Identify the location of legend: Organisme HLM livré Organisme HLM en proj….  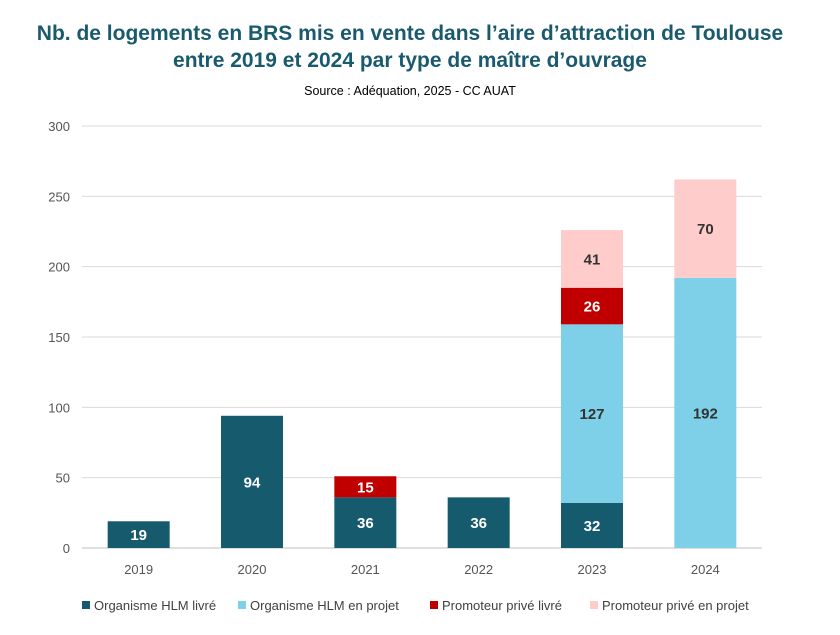
(415, 605).